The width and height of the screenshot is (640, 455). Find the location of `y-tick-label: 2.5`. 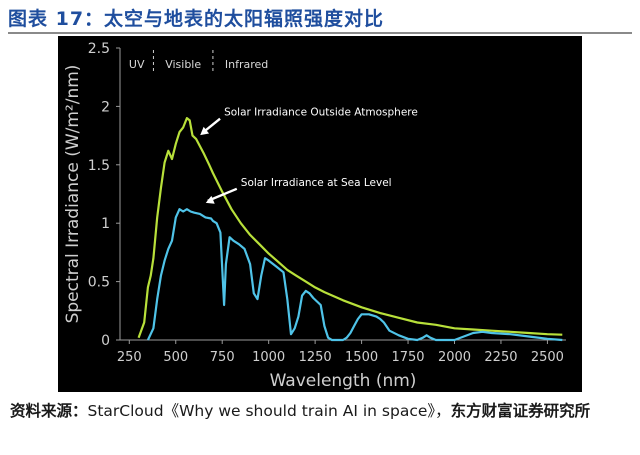

y-tick-label: 2.5 is located at coordinates (99, 49).